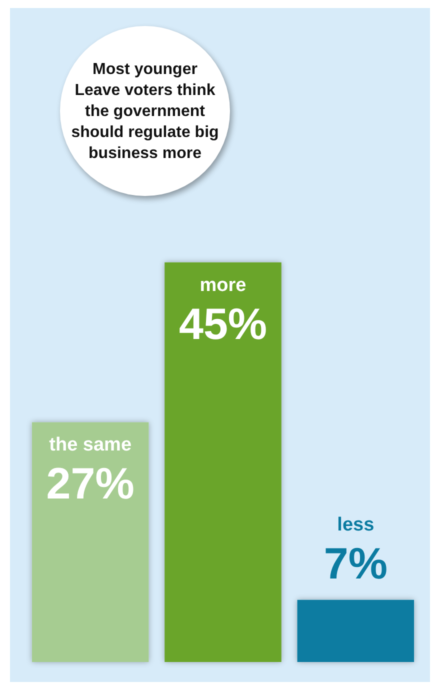 The height and width of the screenshot is (691, 439). What do you see at coordinates (356, 563) in the screenshot?
I see `data-label: 7%` at bounding box center [356, 563].